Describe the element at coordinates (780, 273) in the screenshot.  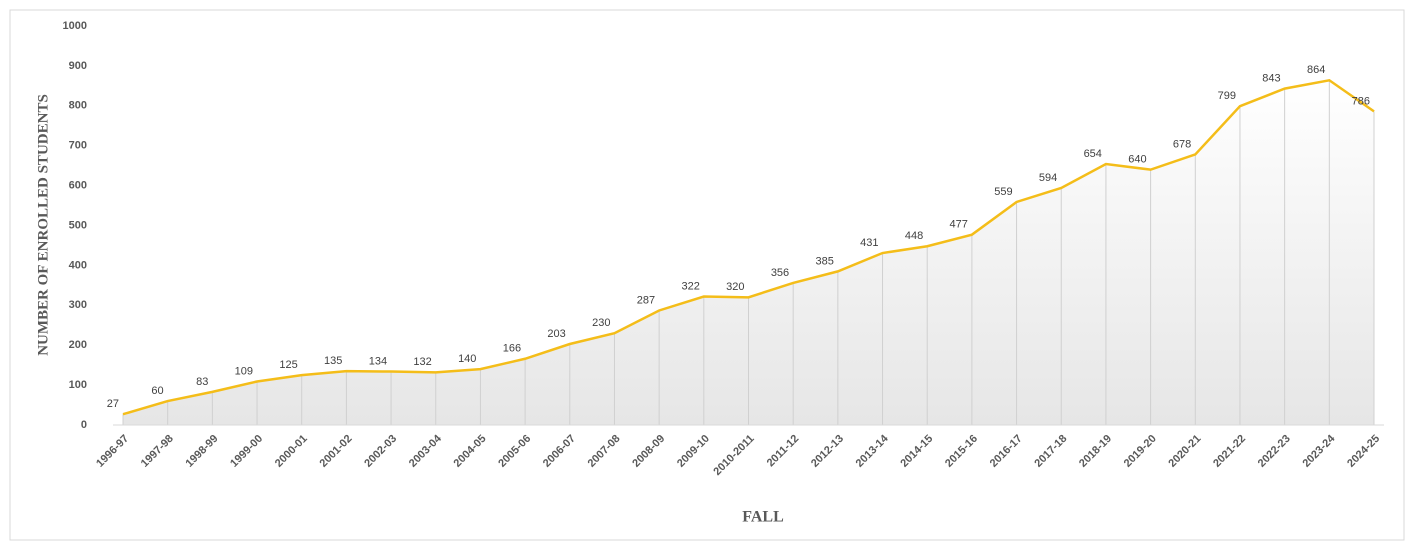
I see `data-label: 356` at that location.